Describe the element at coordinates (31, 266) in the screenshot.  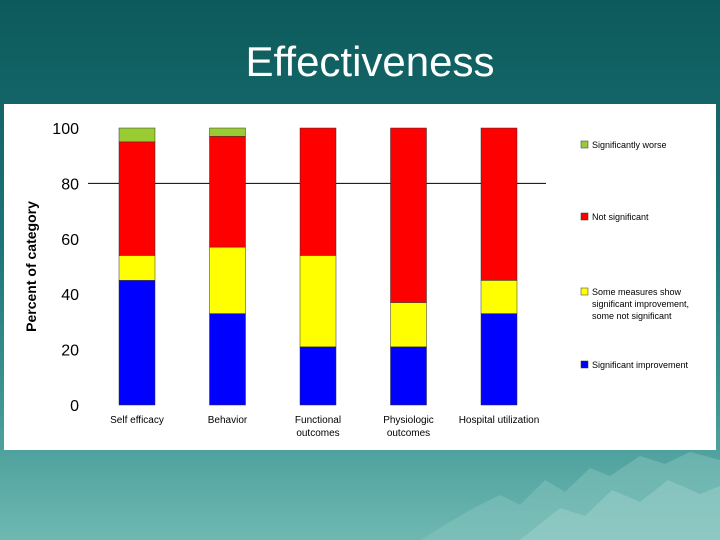
I see `y-axis-label: Percent of category` at that location.